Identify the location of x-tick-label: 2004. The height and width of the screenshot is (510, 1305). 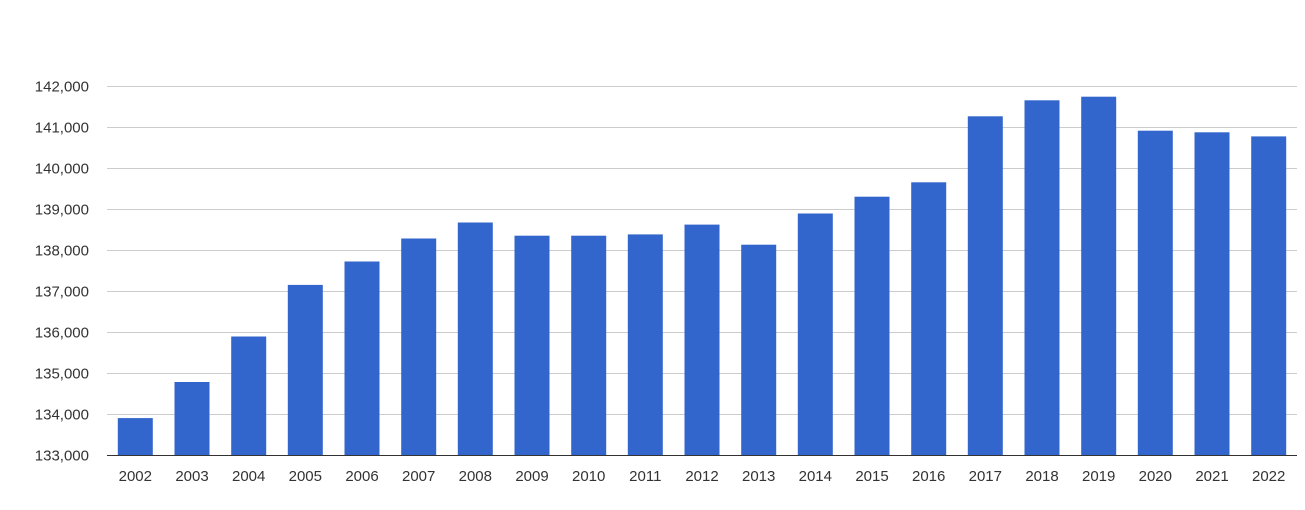
(248, 476).